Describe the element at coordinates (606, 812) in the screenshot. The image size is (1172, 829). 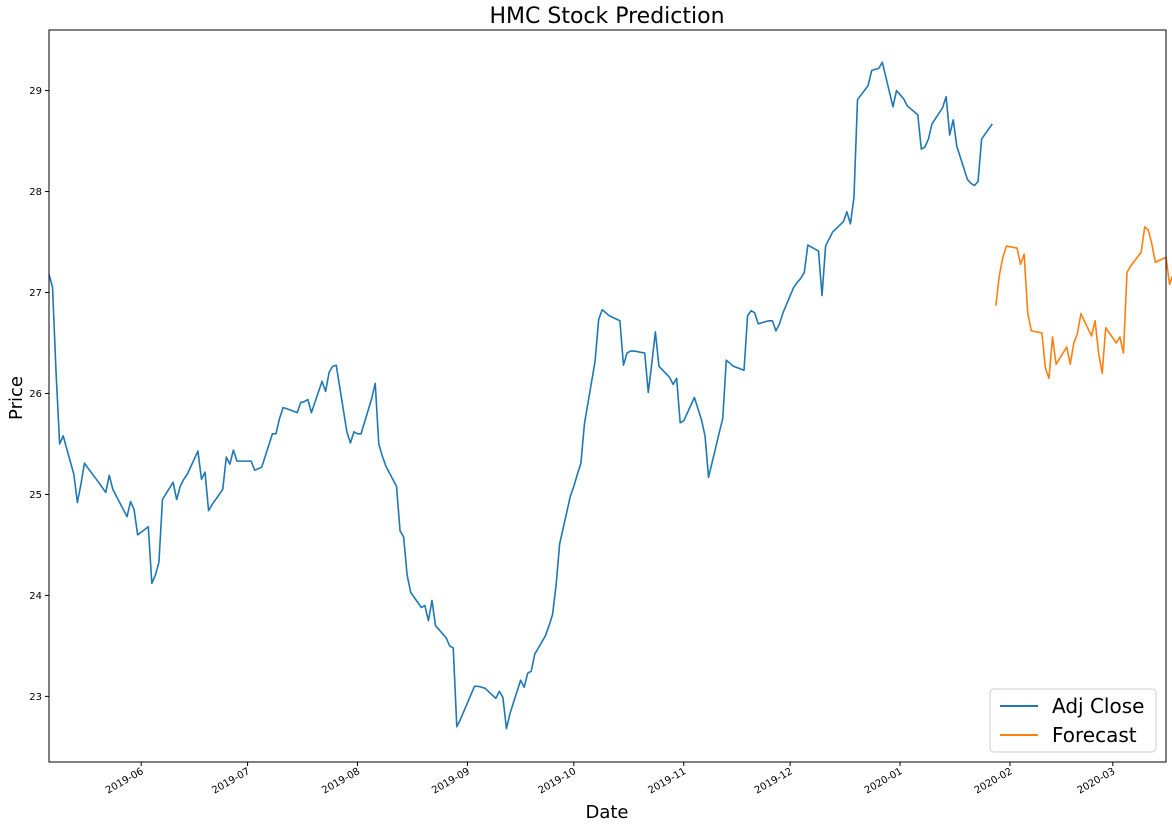
I see `x-axis-label: Date` at that location.